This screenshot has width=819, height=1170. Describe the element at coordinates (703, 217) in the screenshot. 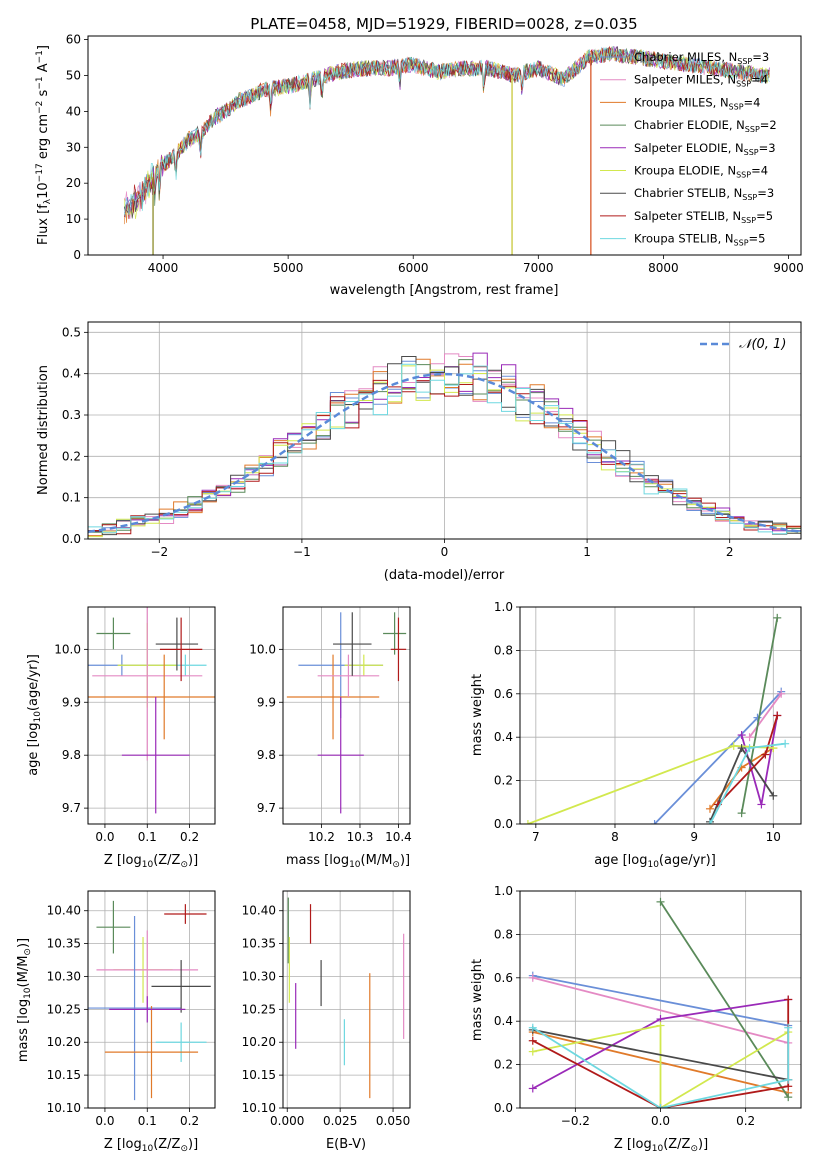

I see `legend-entry: Salpeter STELIB, NSSP=5` at that location.